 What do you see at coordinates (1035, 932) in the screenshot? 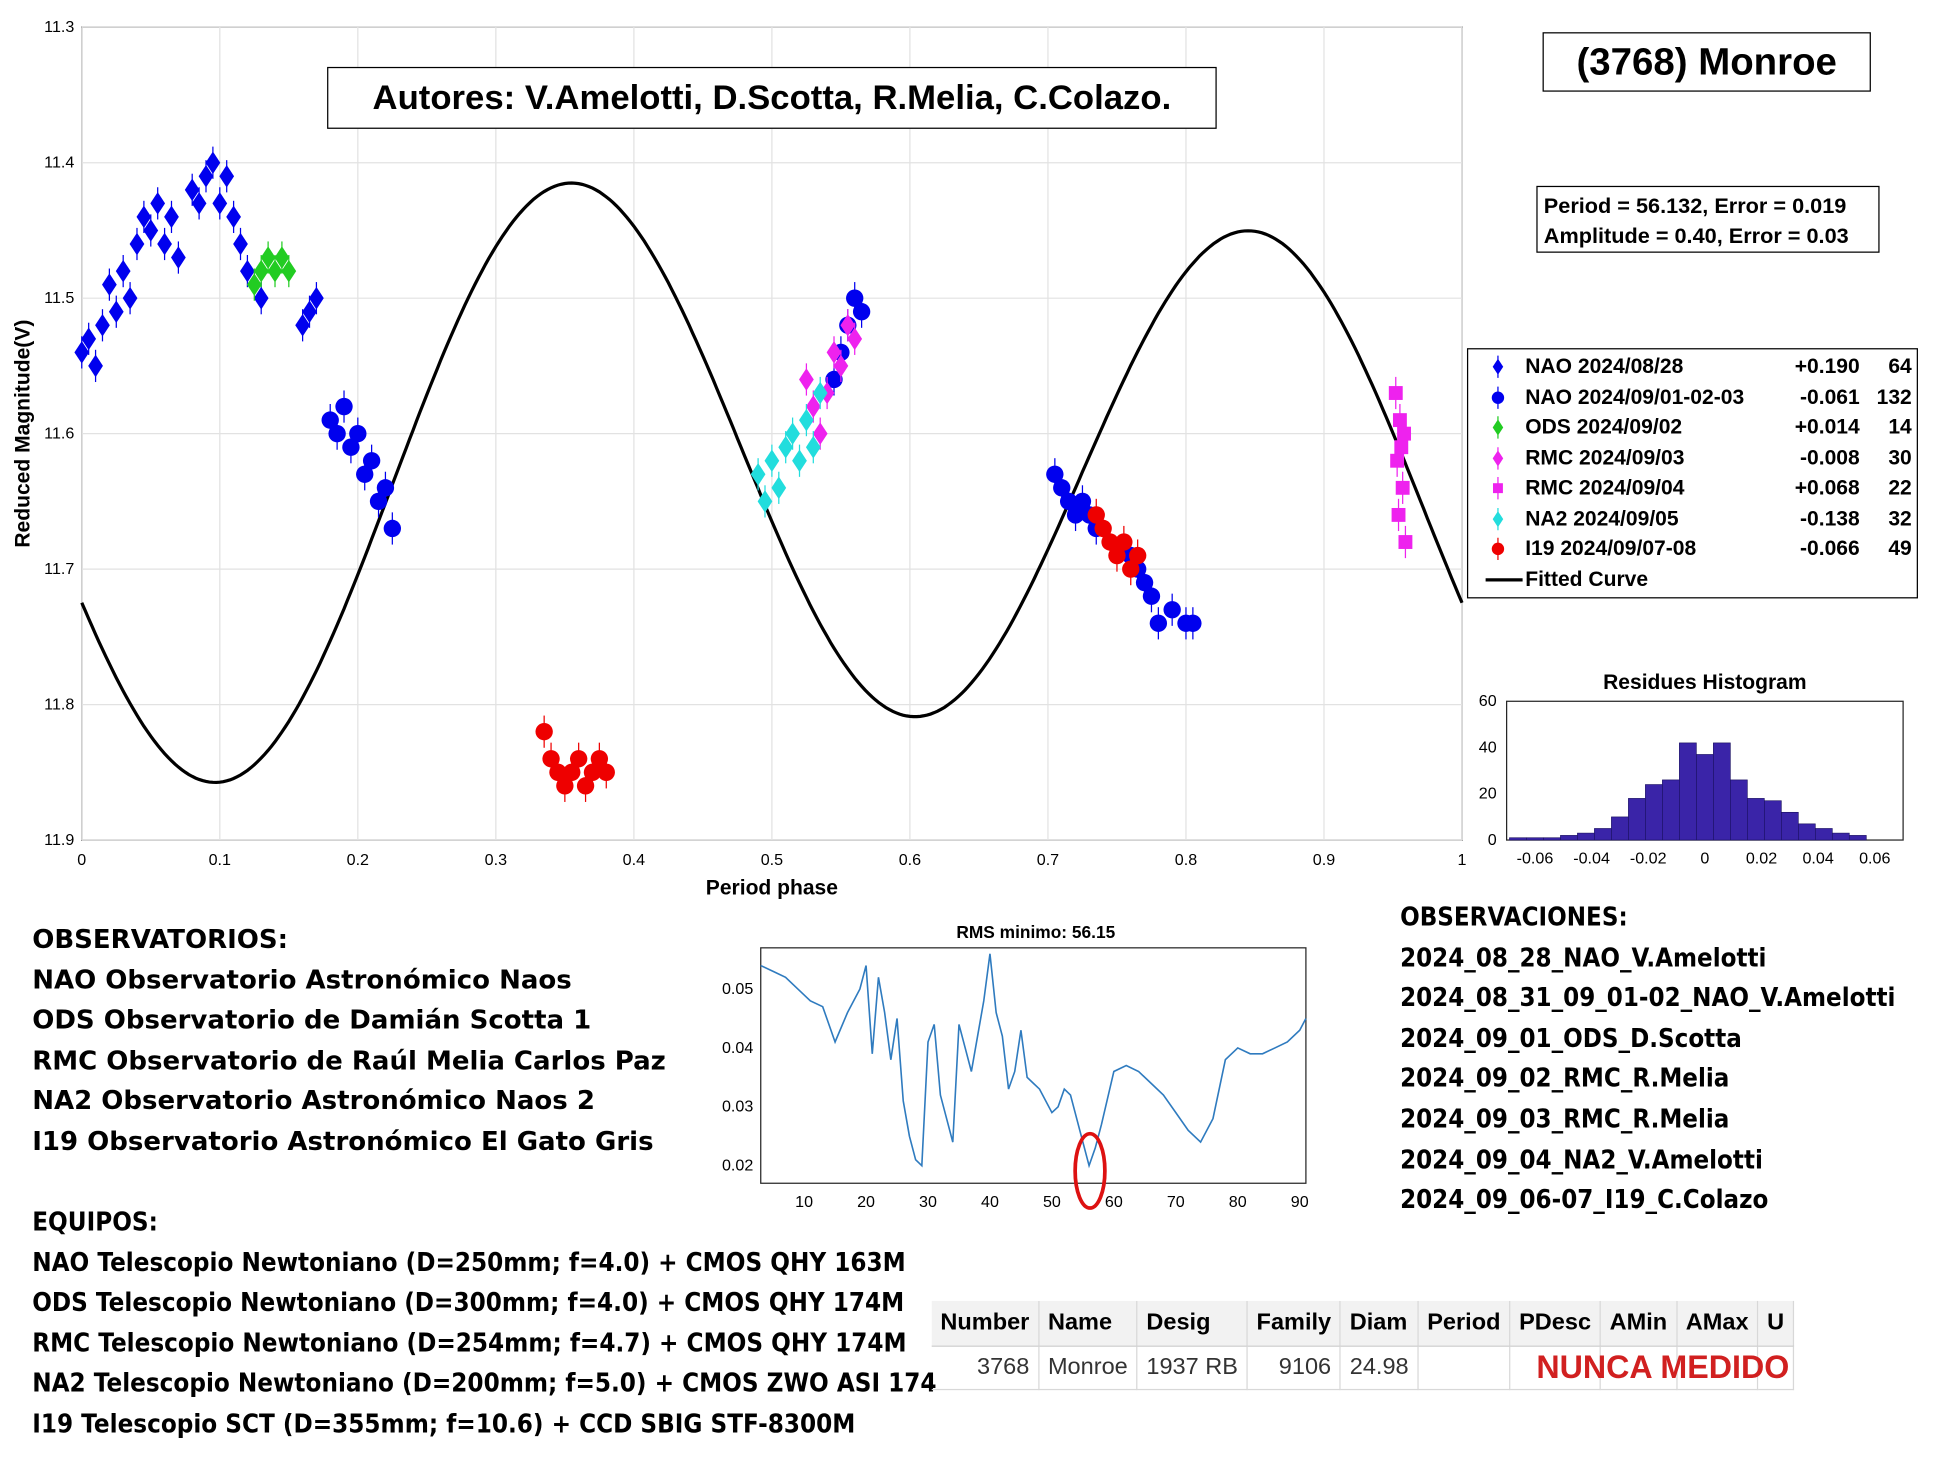
I see `periodogram-title: RMS minimo: 56.15` at bounding box center [1035, 932].